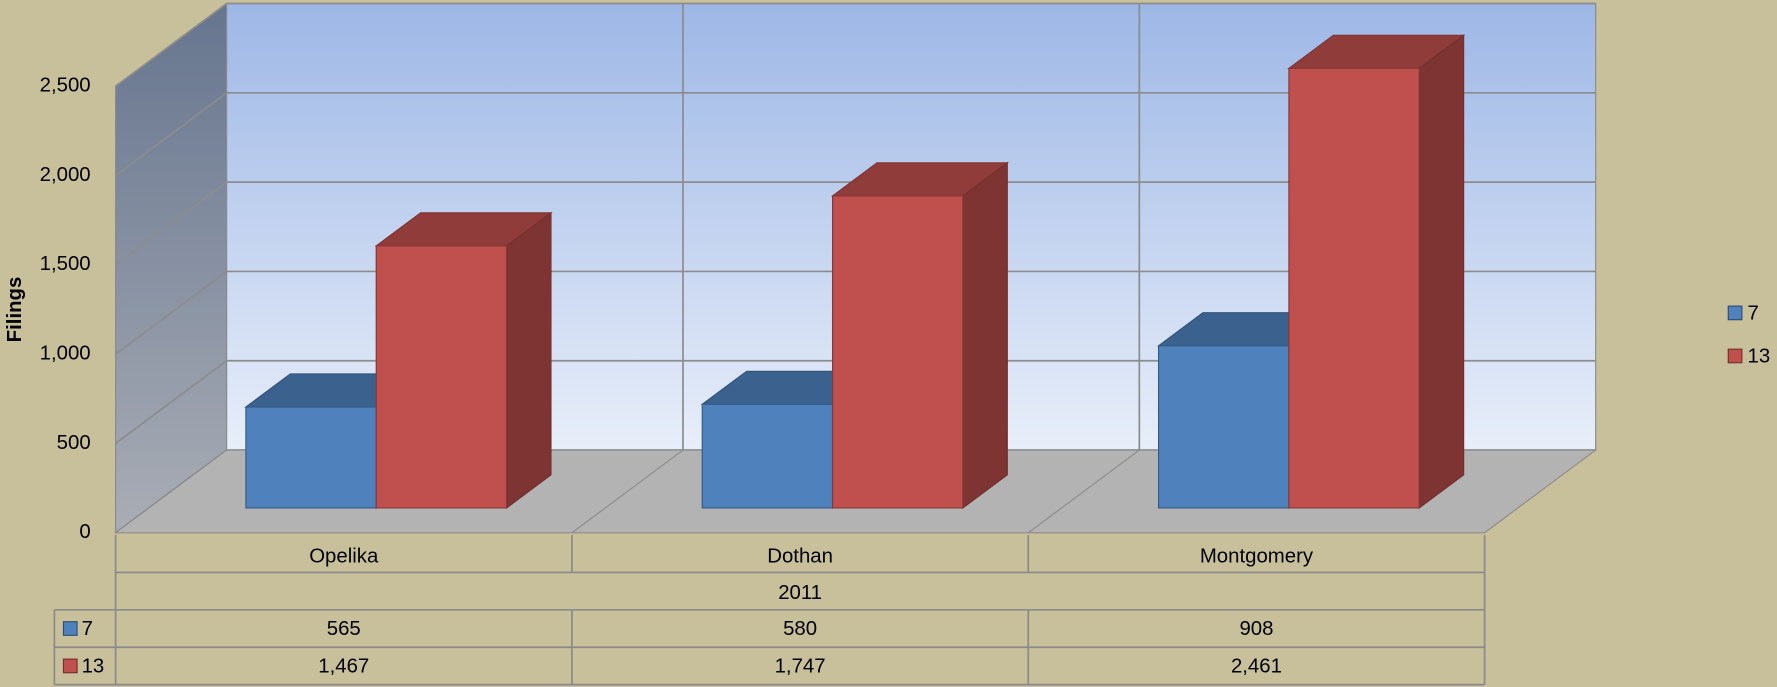 The width and height of the screenshot is (1777, 687). Describe the element at coordinates (1759, 356) in the screenshot. I see `legend-label: 13` at that location.